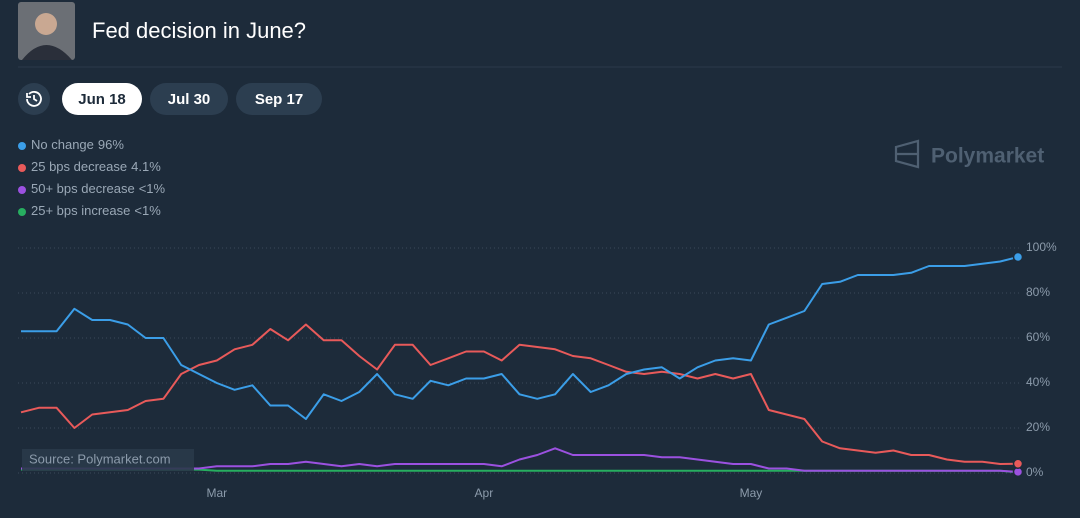  I want to click on y-tick-label: 100%, so click(1041, 247).